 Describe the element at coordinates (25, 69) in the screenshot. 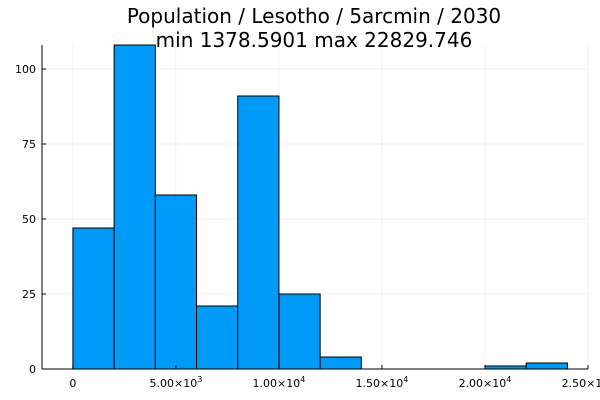

I see `y-tick-label: 100` at that location.